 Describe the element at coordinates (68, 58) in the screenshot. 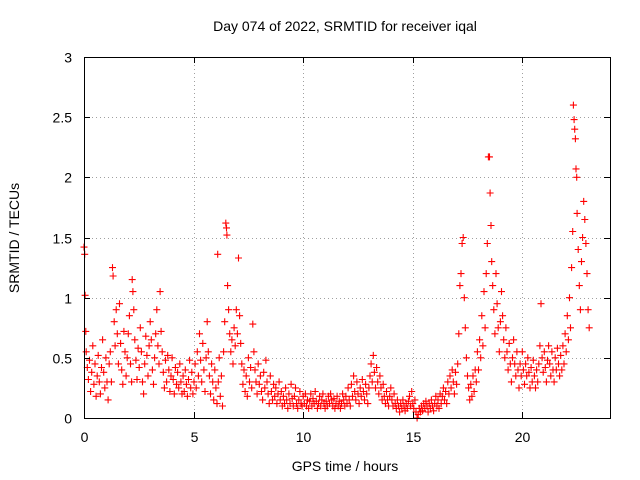

I see `y-tick-label: 3` at that location.